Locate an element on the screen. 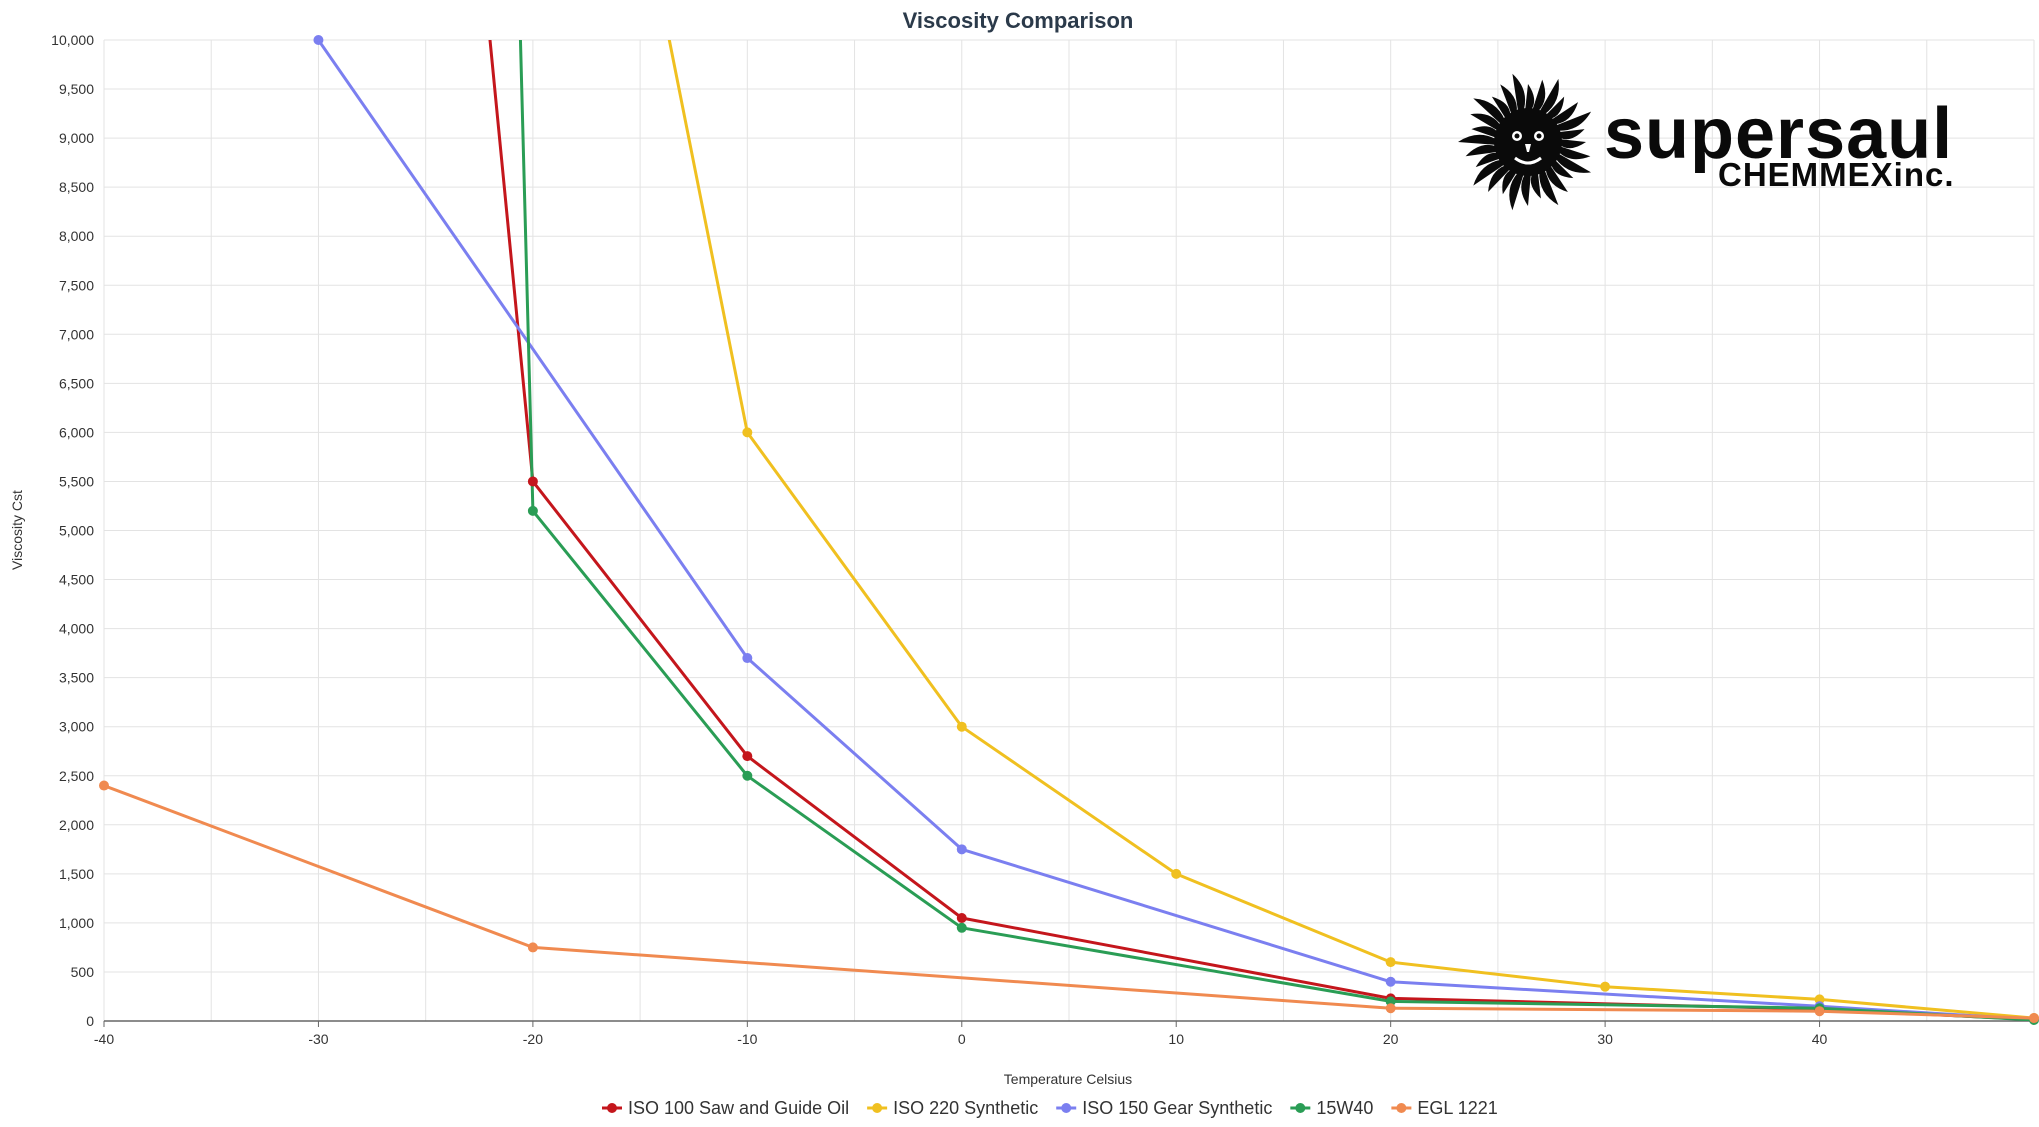 Image resolution: width=2039 pixels, height=1127 pixels. sun-face-icon is located at coordinates (1525, 142).